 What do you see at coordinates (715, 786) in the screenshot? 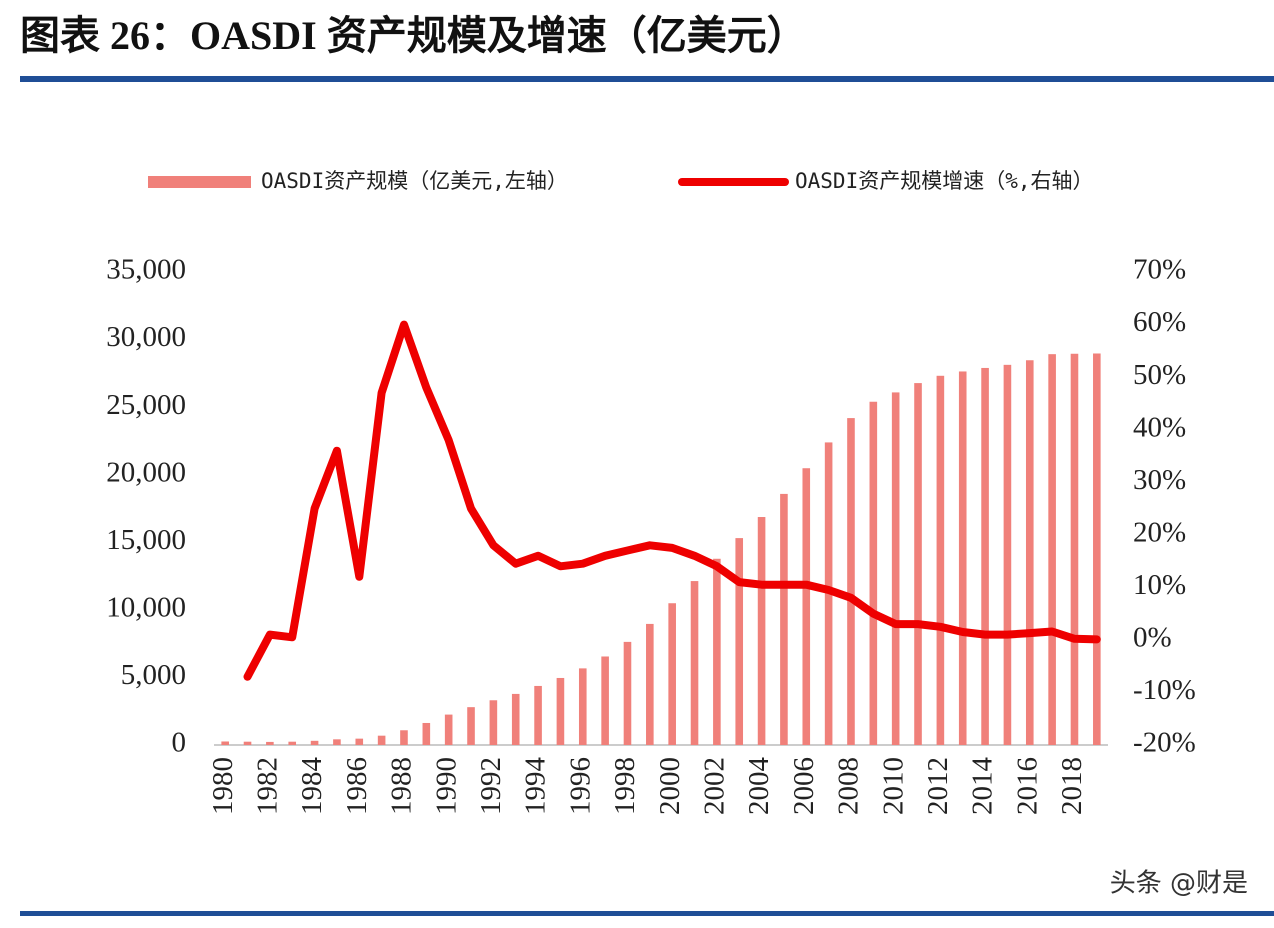
I see `x-tick-label: 2002` at bounding box center [715, 786].